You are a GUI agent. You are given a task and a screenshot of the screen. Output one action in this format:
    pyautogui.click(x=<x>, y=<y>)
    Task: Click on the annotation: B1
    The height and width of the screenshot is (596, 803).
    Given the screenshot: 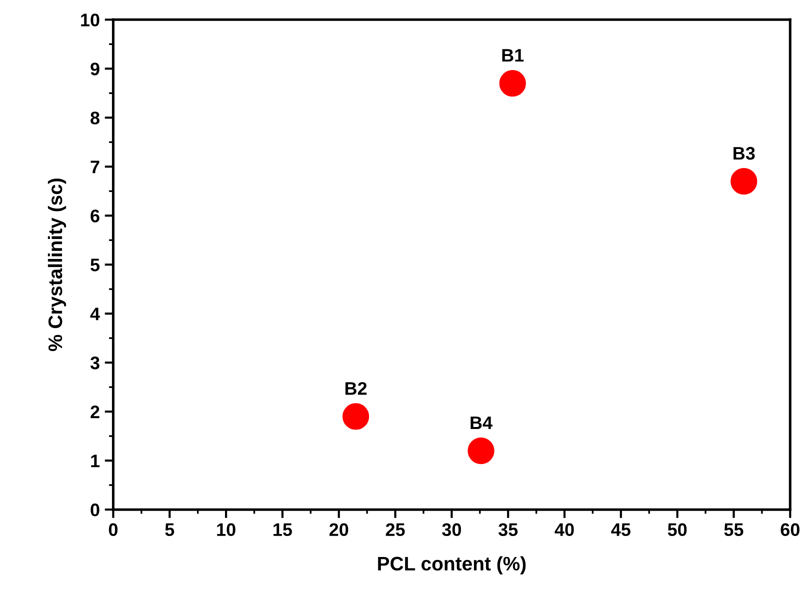 What is the action you would take?
    pyautogui.click(x=513, y=55)
    